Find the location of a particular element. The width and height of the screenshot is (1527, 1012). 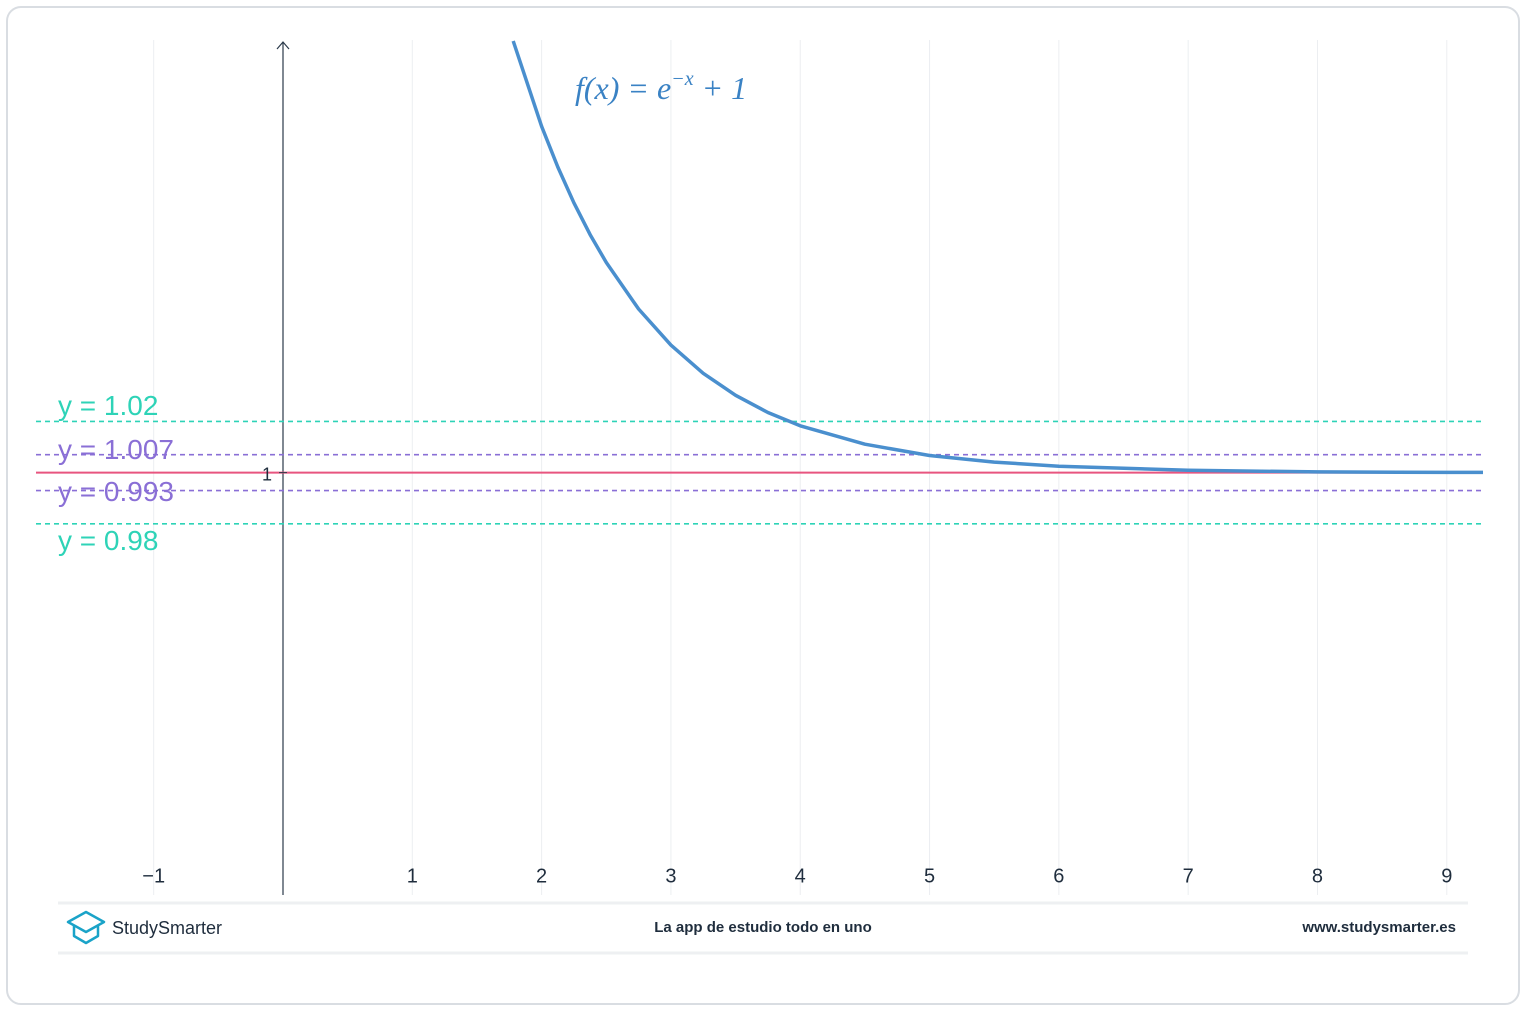

x-tick-label: 1 is located at coordinates (412, 876).